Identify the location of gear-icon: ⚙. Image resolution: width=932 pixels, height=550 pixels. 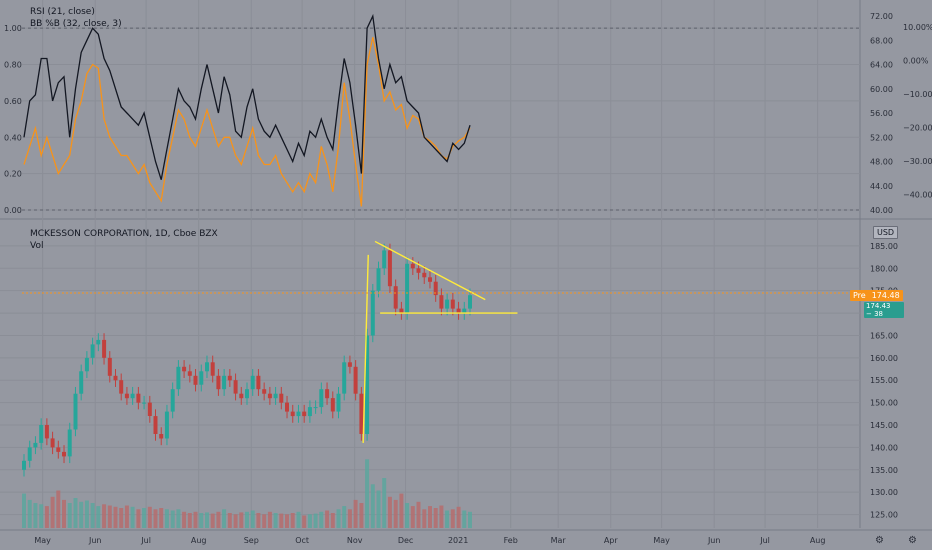
(879, 540).